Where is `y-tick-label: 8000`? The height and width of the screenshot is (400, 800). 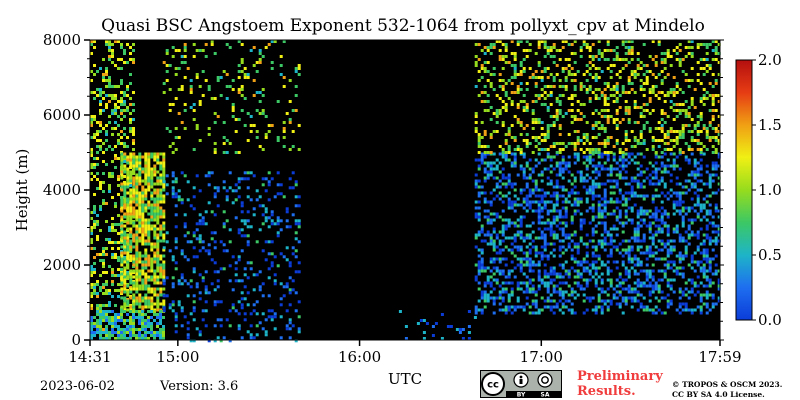 y-tick-label: 8000 is located at coordinates (62, 40).